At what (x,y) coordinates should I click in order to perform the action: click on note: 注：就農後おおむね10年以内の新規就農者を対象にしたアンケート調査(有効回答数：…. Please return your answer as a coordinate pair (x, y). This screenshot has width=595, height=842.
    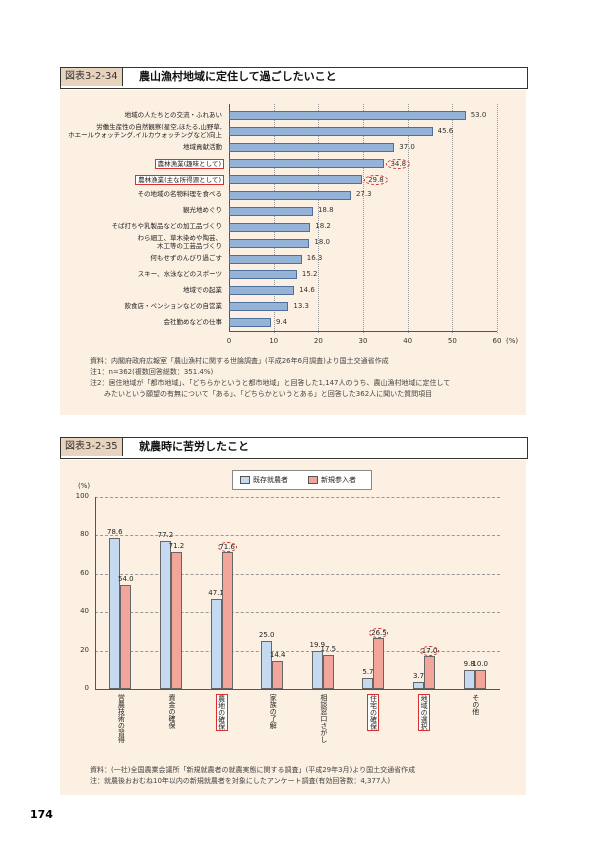
    Looking at the image, I should click on (240, 781).